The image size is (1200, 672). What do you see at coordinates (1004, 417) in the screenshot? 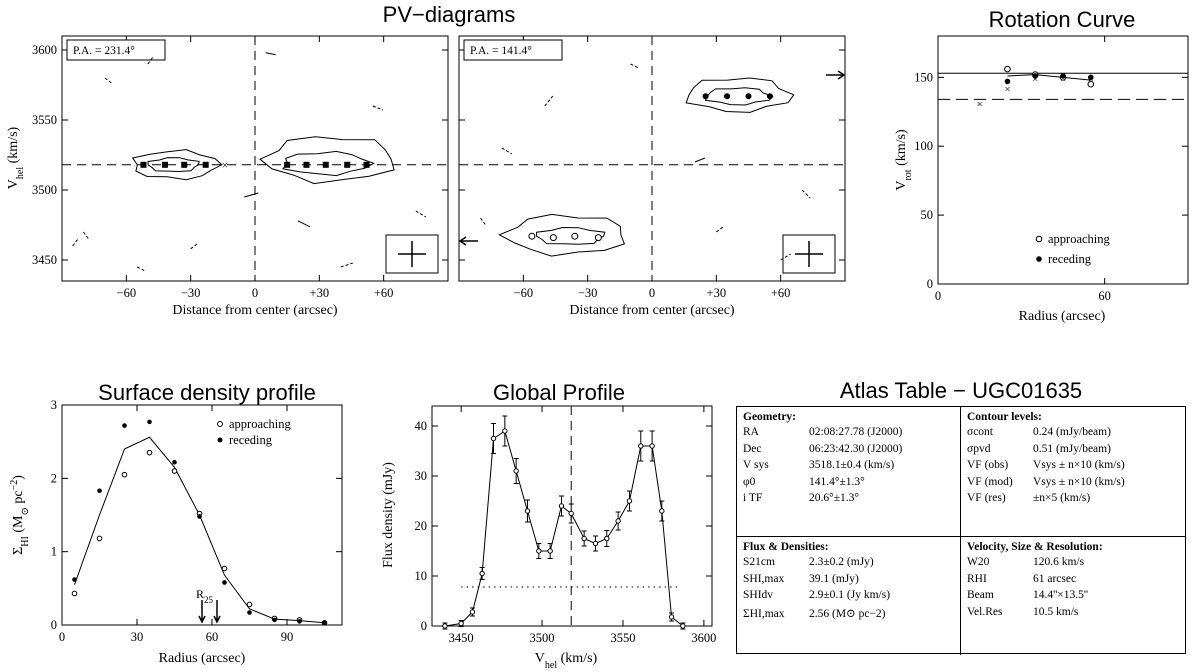
I see `atlas-contours-heading: Contour levels:` at bounding box center [1004, 417].